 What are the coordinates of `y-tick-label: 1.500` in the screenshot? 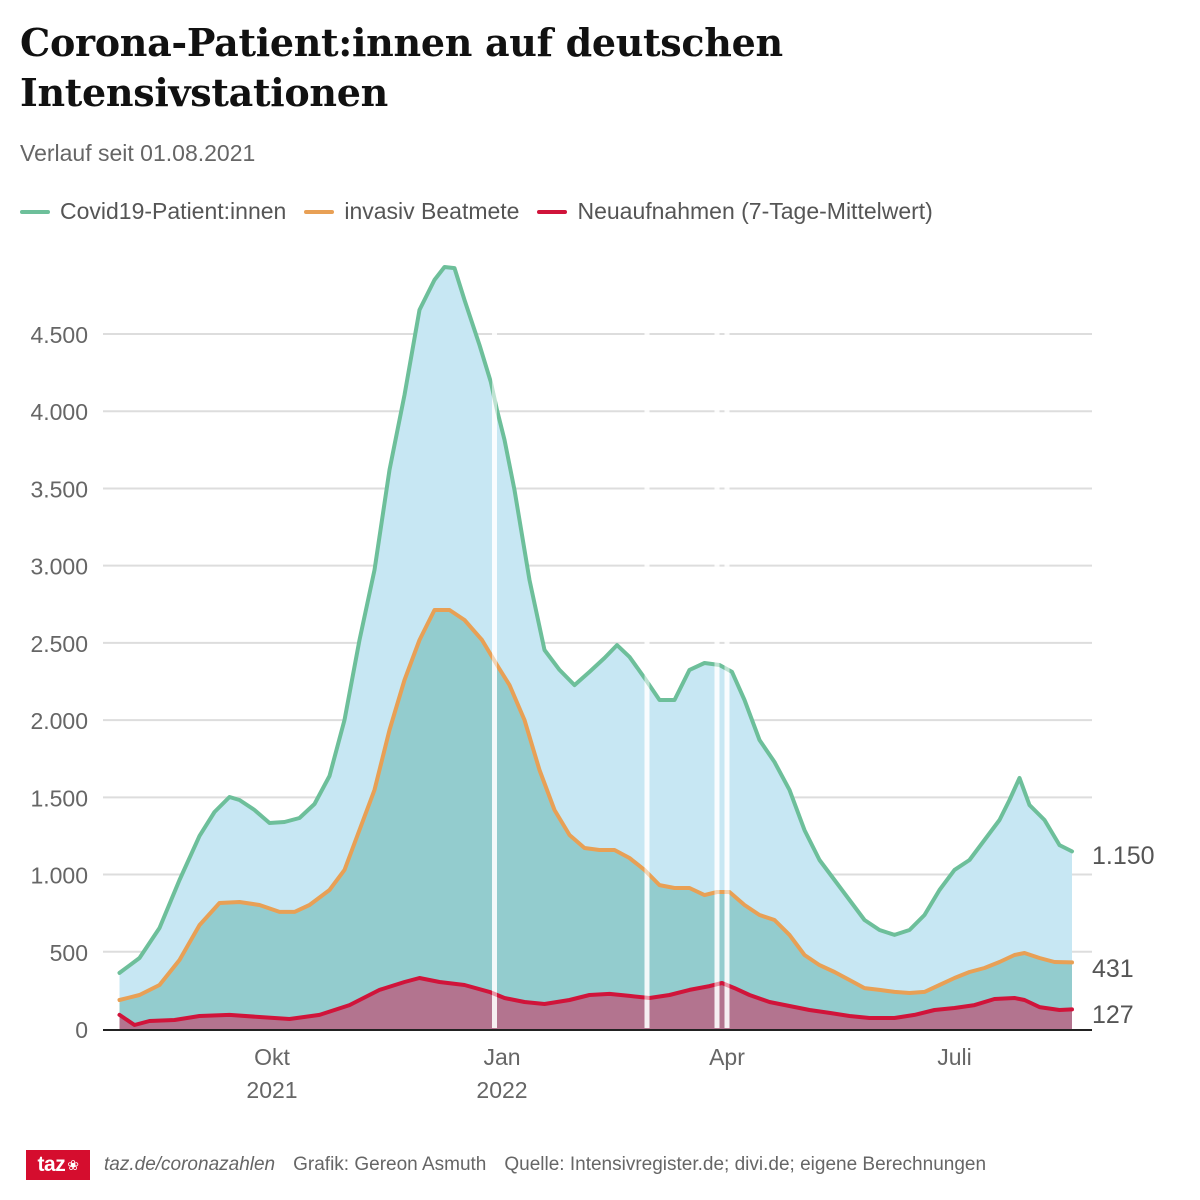 It's located at (59, 798).